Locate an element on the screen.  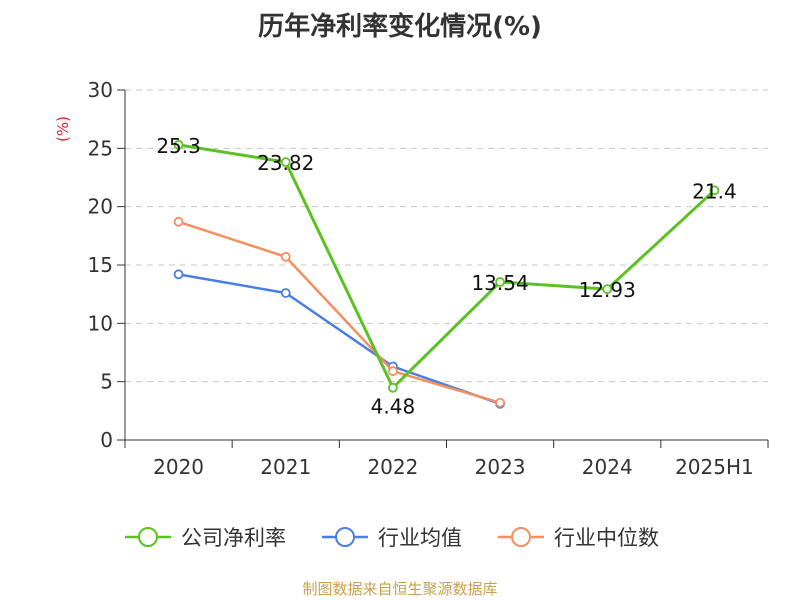
data-label: 23.82 is located at coordinates (285, 163).